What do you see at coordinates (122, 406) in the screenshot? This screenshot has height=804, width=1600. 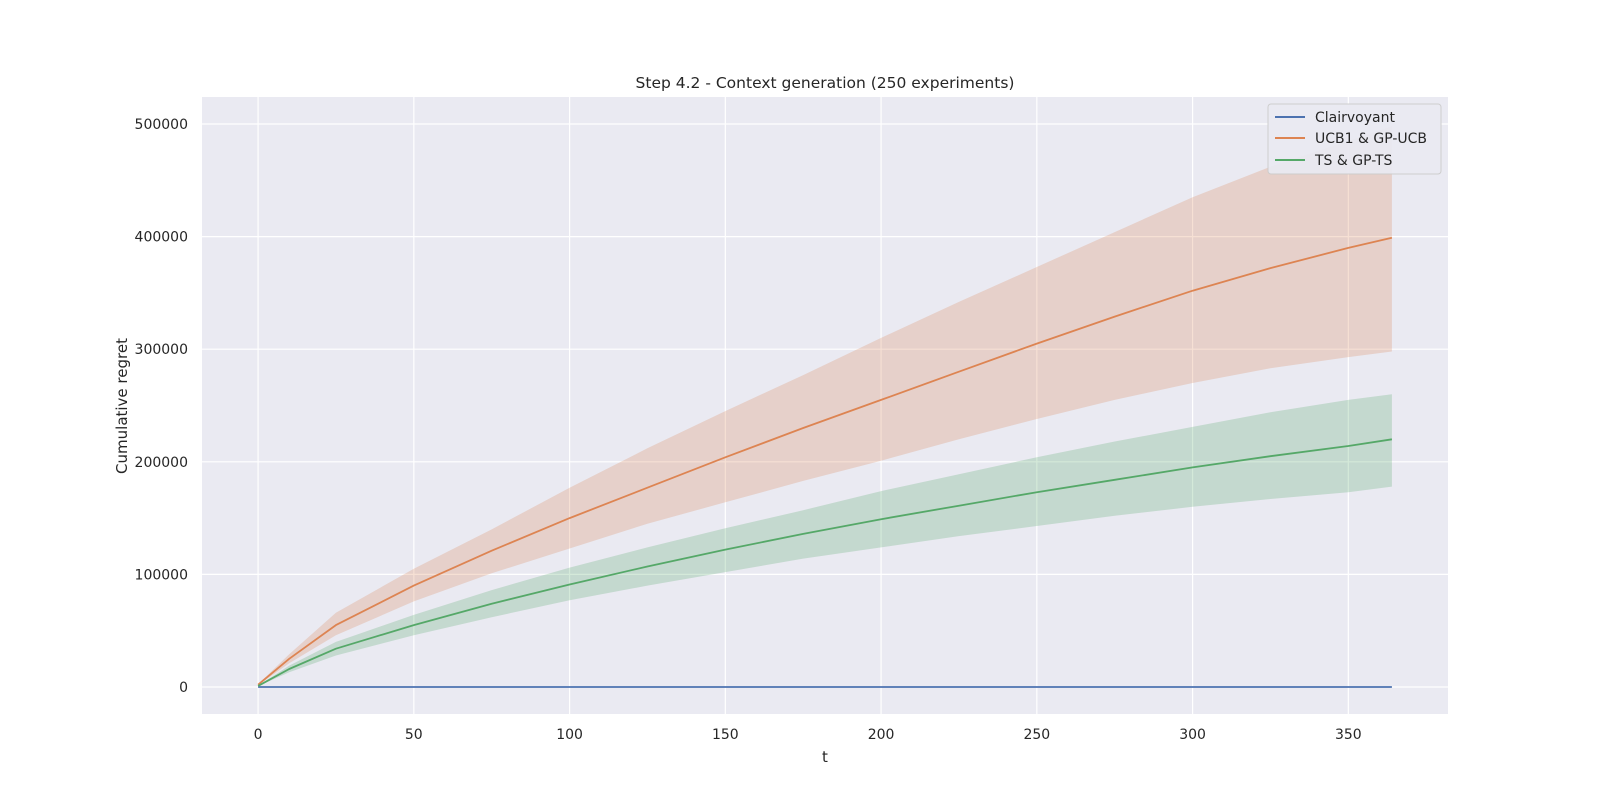 I see `y-axis-label: Cumulative regret` at bounding box center [122, 406].